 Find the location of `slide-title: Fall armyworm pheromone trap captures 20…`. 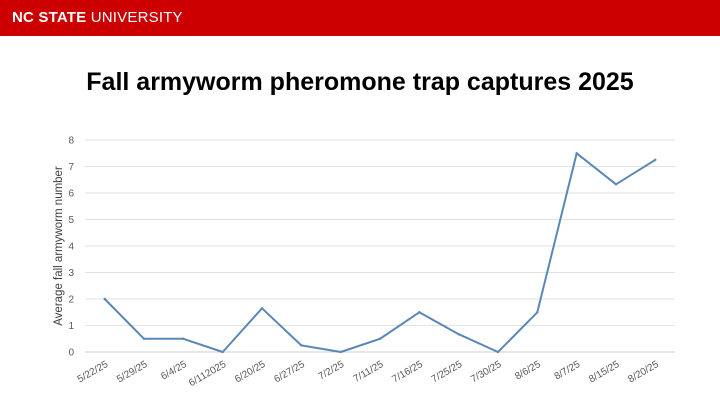

slide-title: Fall armyworm pheromone trap captures 20… is located at coordinates (360, 82).